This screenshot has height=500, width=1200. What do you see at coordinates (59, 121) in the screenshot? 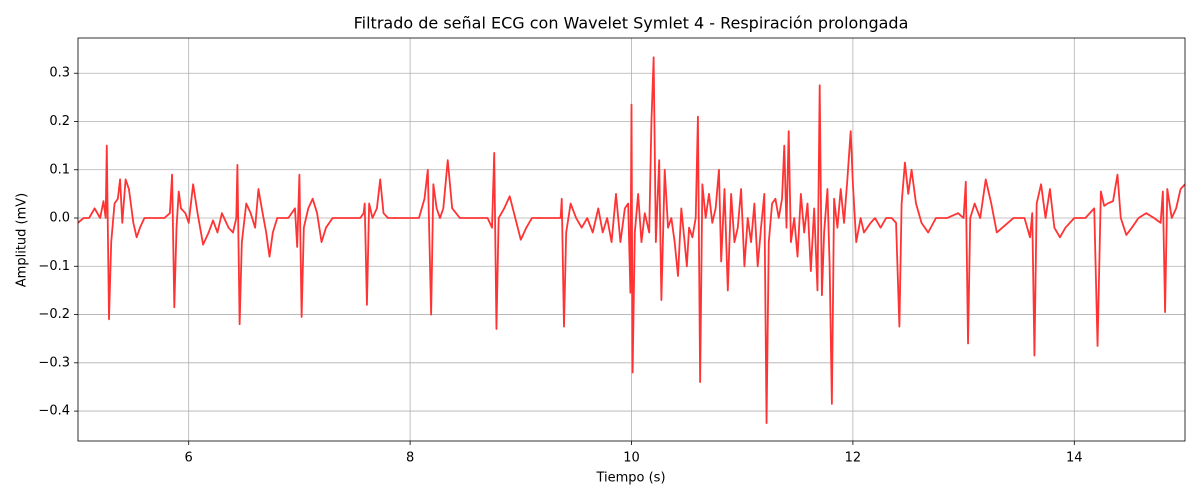
I see `y-tick-label: 0.2` at bounding box center [59, 121].